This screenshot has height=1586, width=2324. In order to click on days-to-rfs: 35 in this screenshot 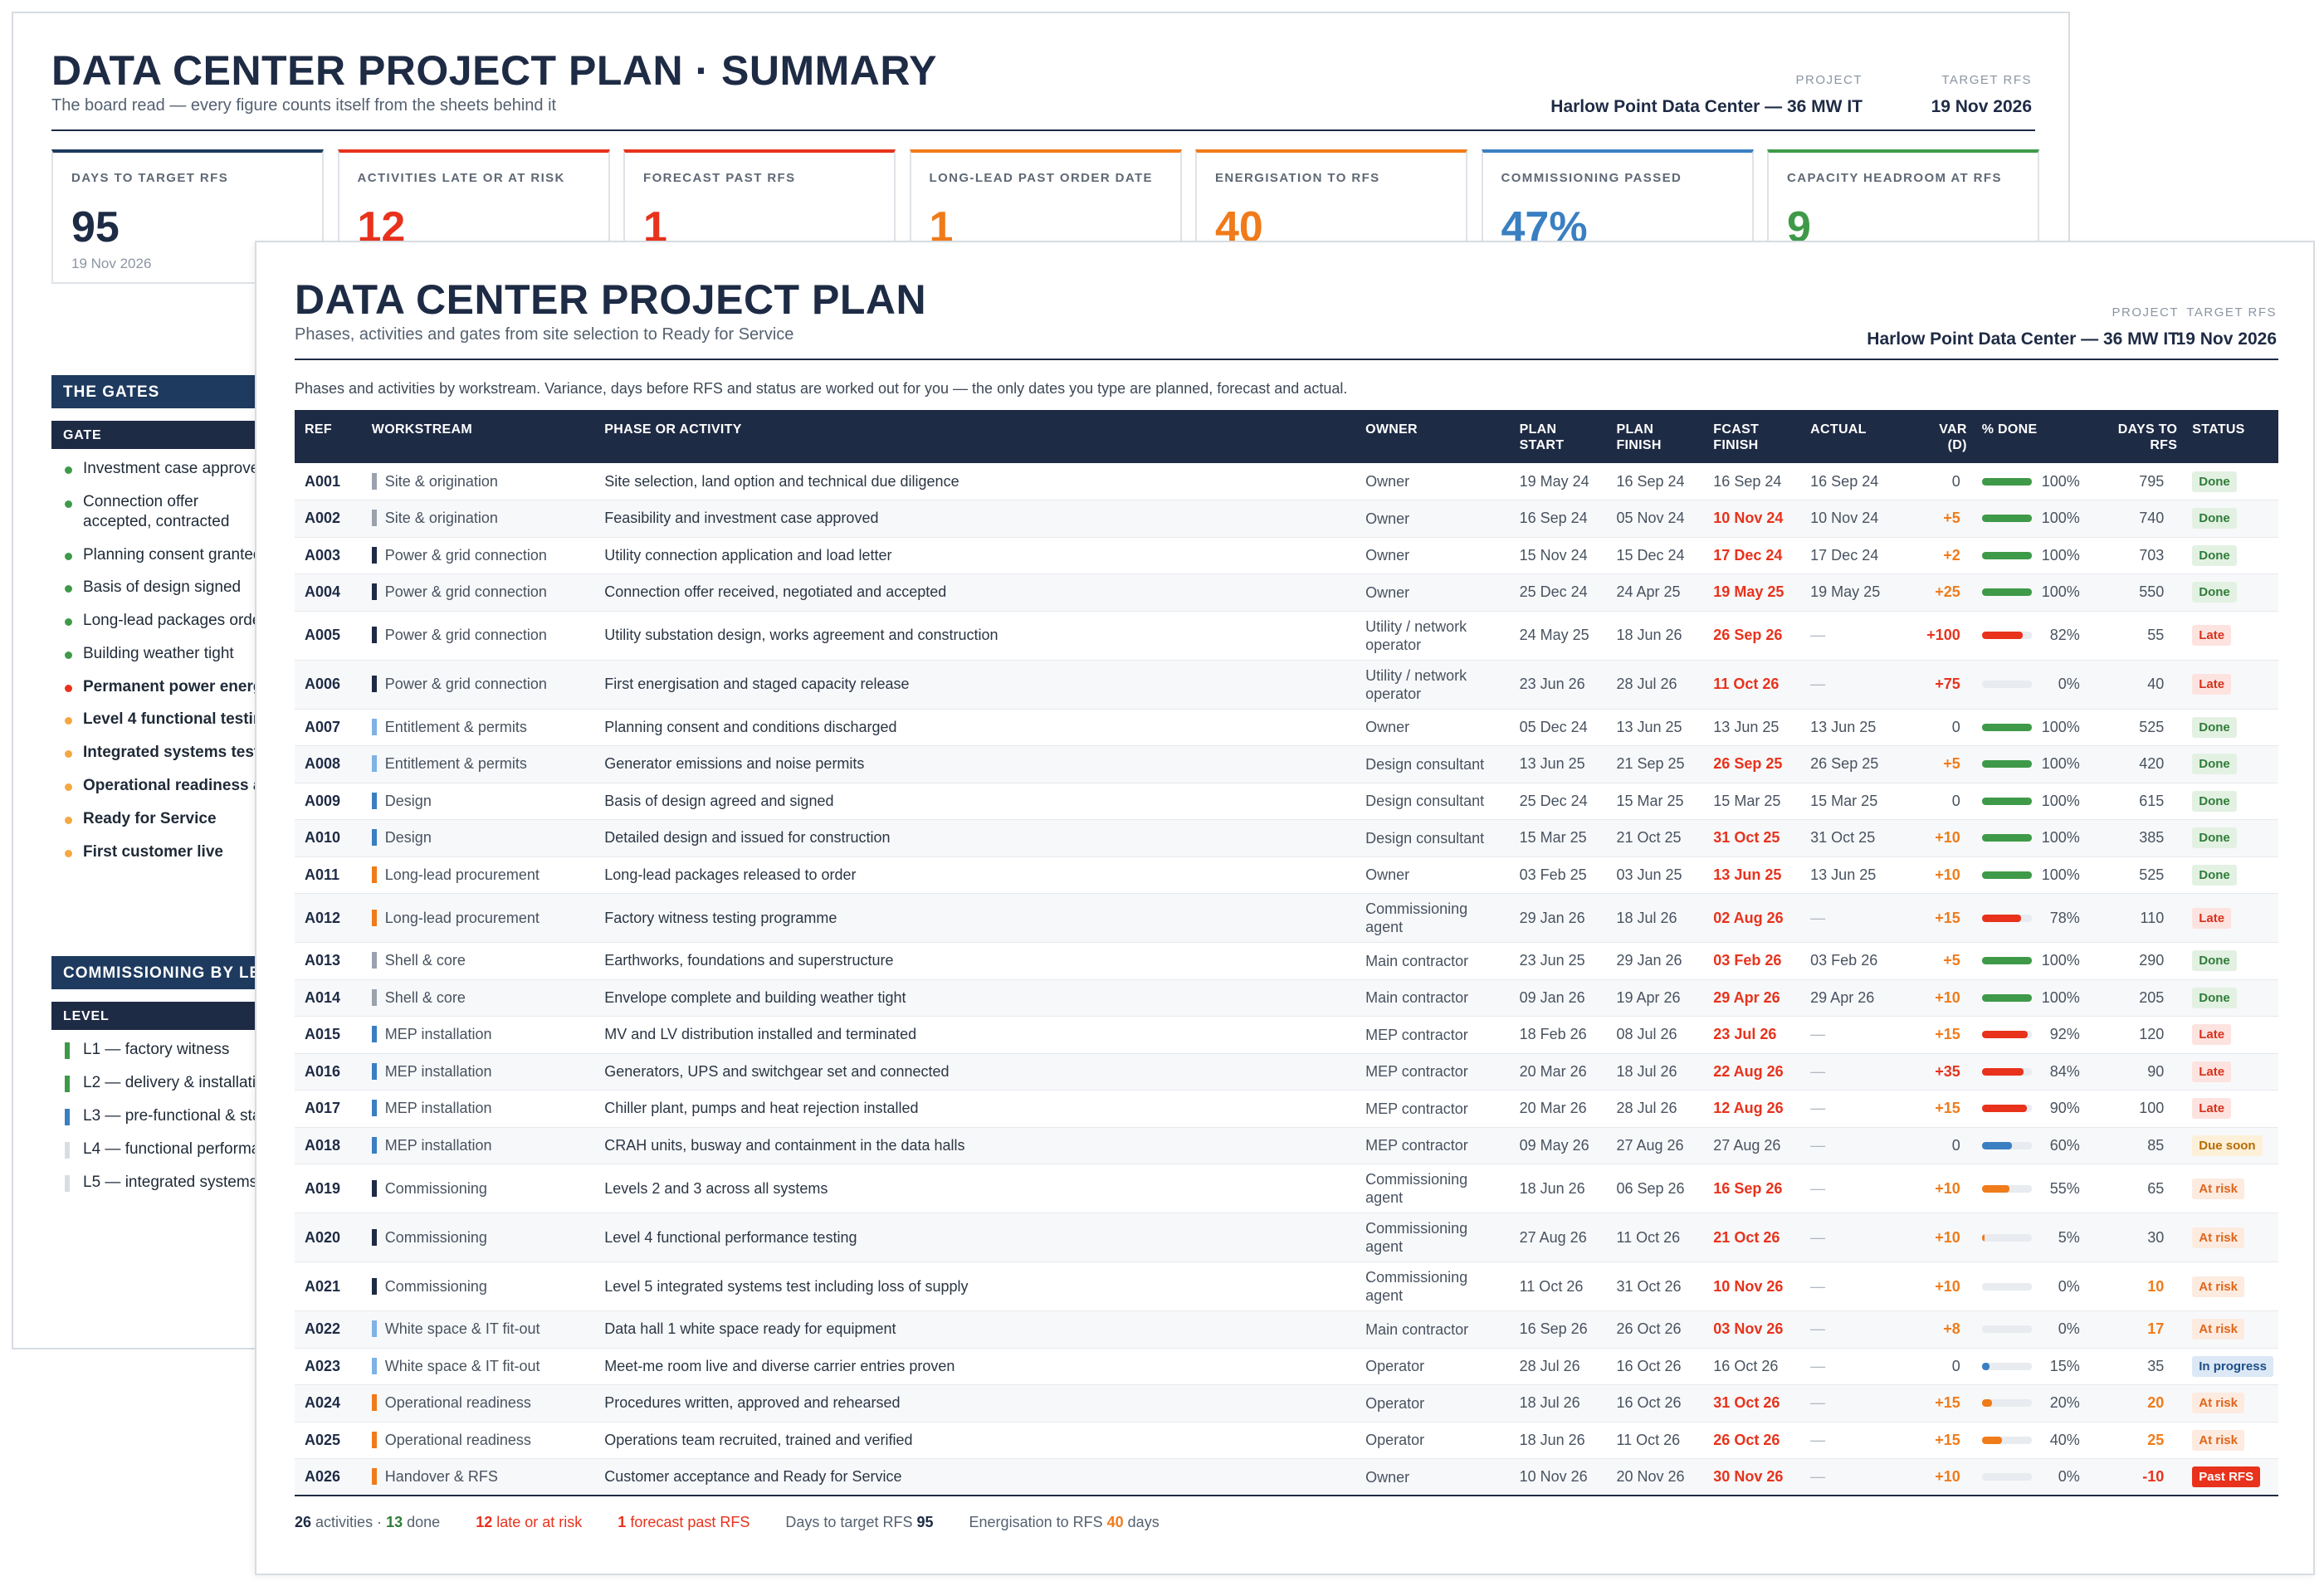, I will do `click(2135, 1366)`.